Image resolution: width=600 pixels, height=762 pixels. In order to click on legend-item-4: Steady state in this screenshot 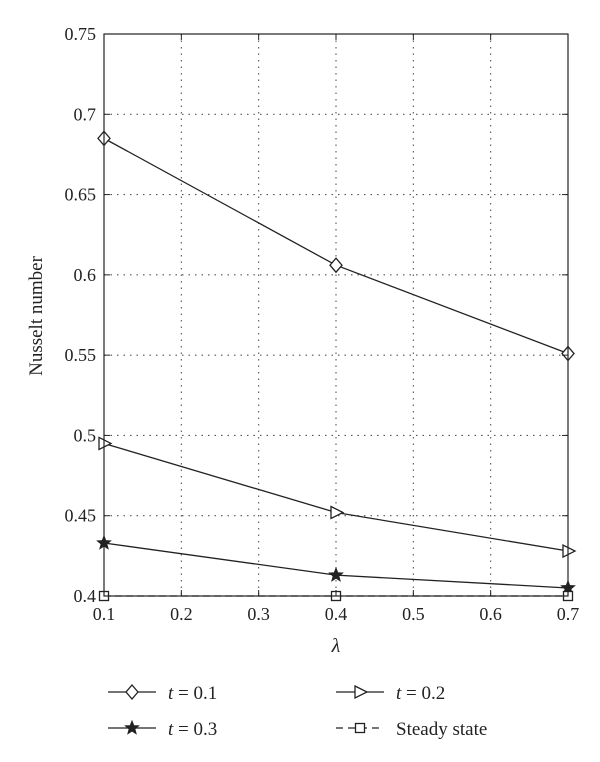, I will do `click(411, 729)`.